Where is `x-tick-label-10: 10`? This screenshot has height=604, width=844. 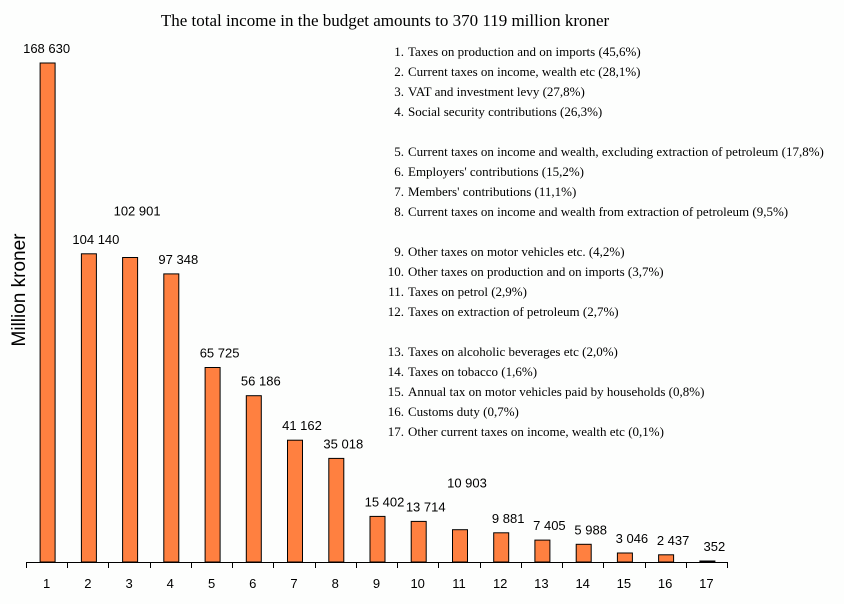
x-tick-label-10: 10 is located at coordinates (417, 583).